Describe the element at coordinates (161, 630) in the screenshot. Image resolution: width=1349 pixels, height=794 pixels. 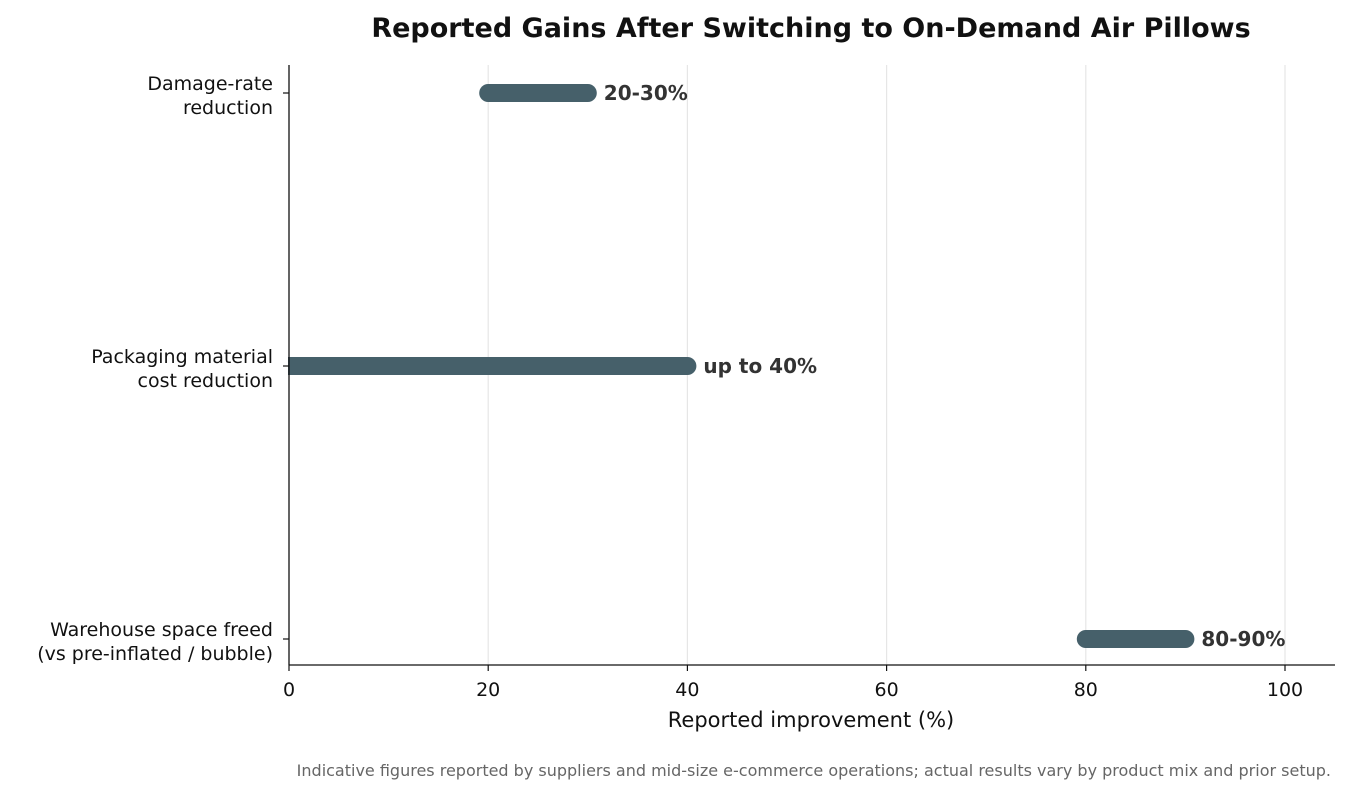
I see `y-category-label-2-line-0: Warehouse space freed` at that location.